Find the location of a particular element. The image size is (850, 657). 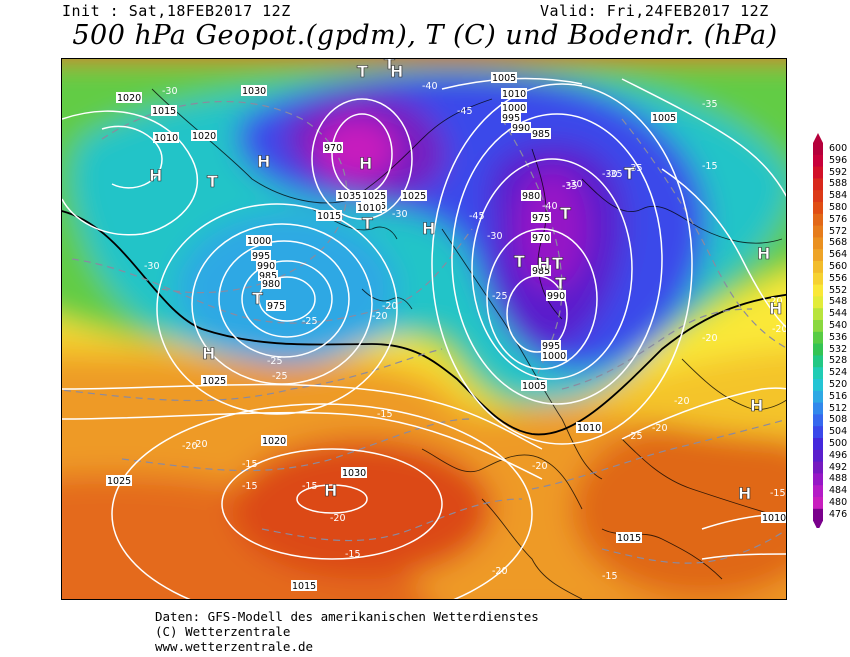

color-scale-bar is located at coordinates (818, 330).